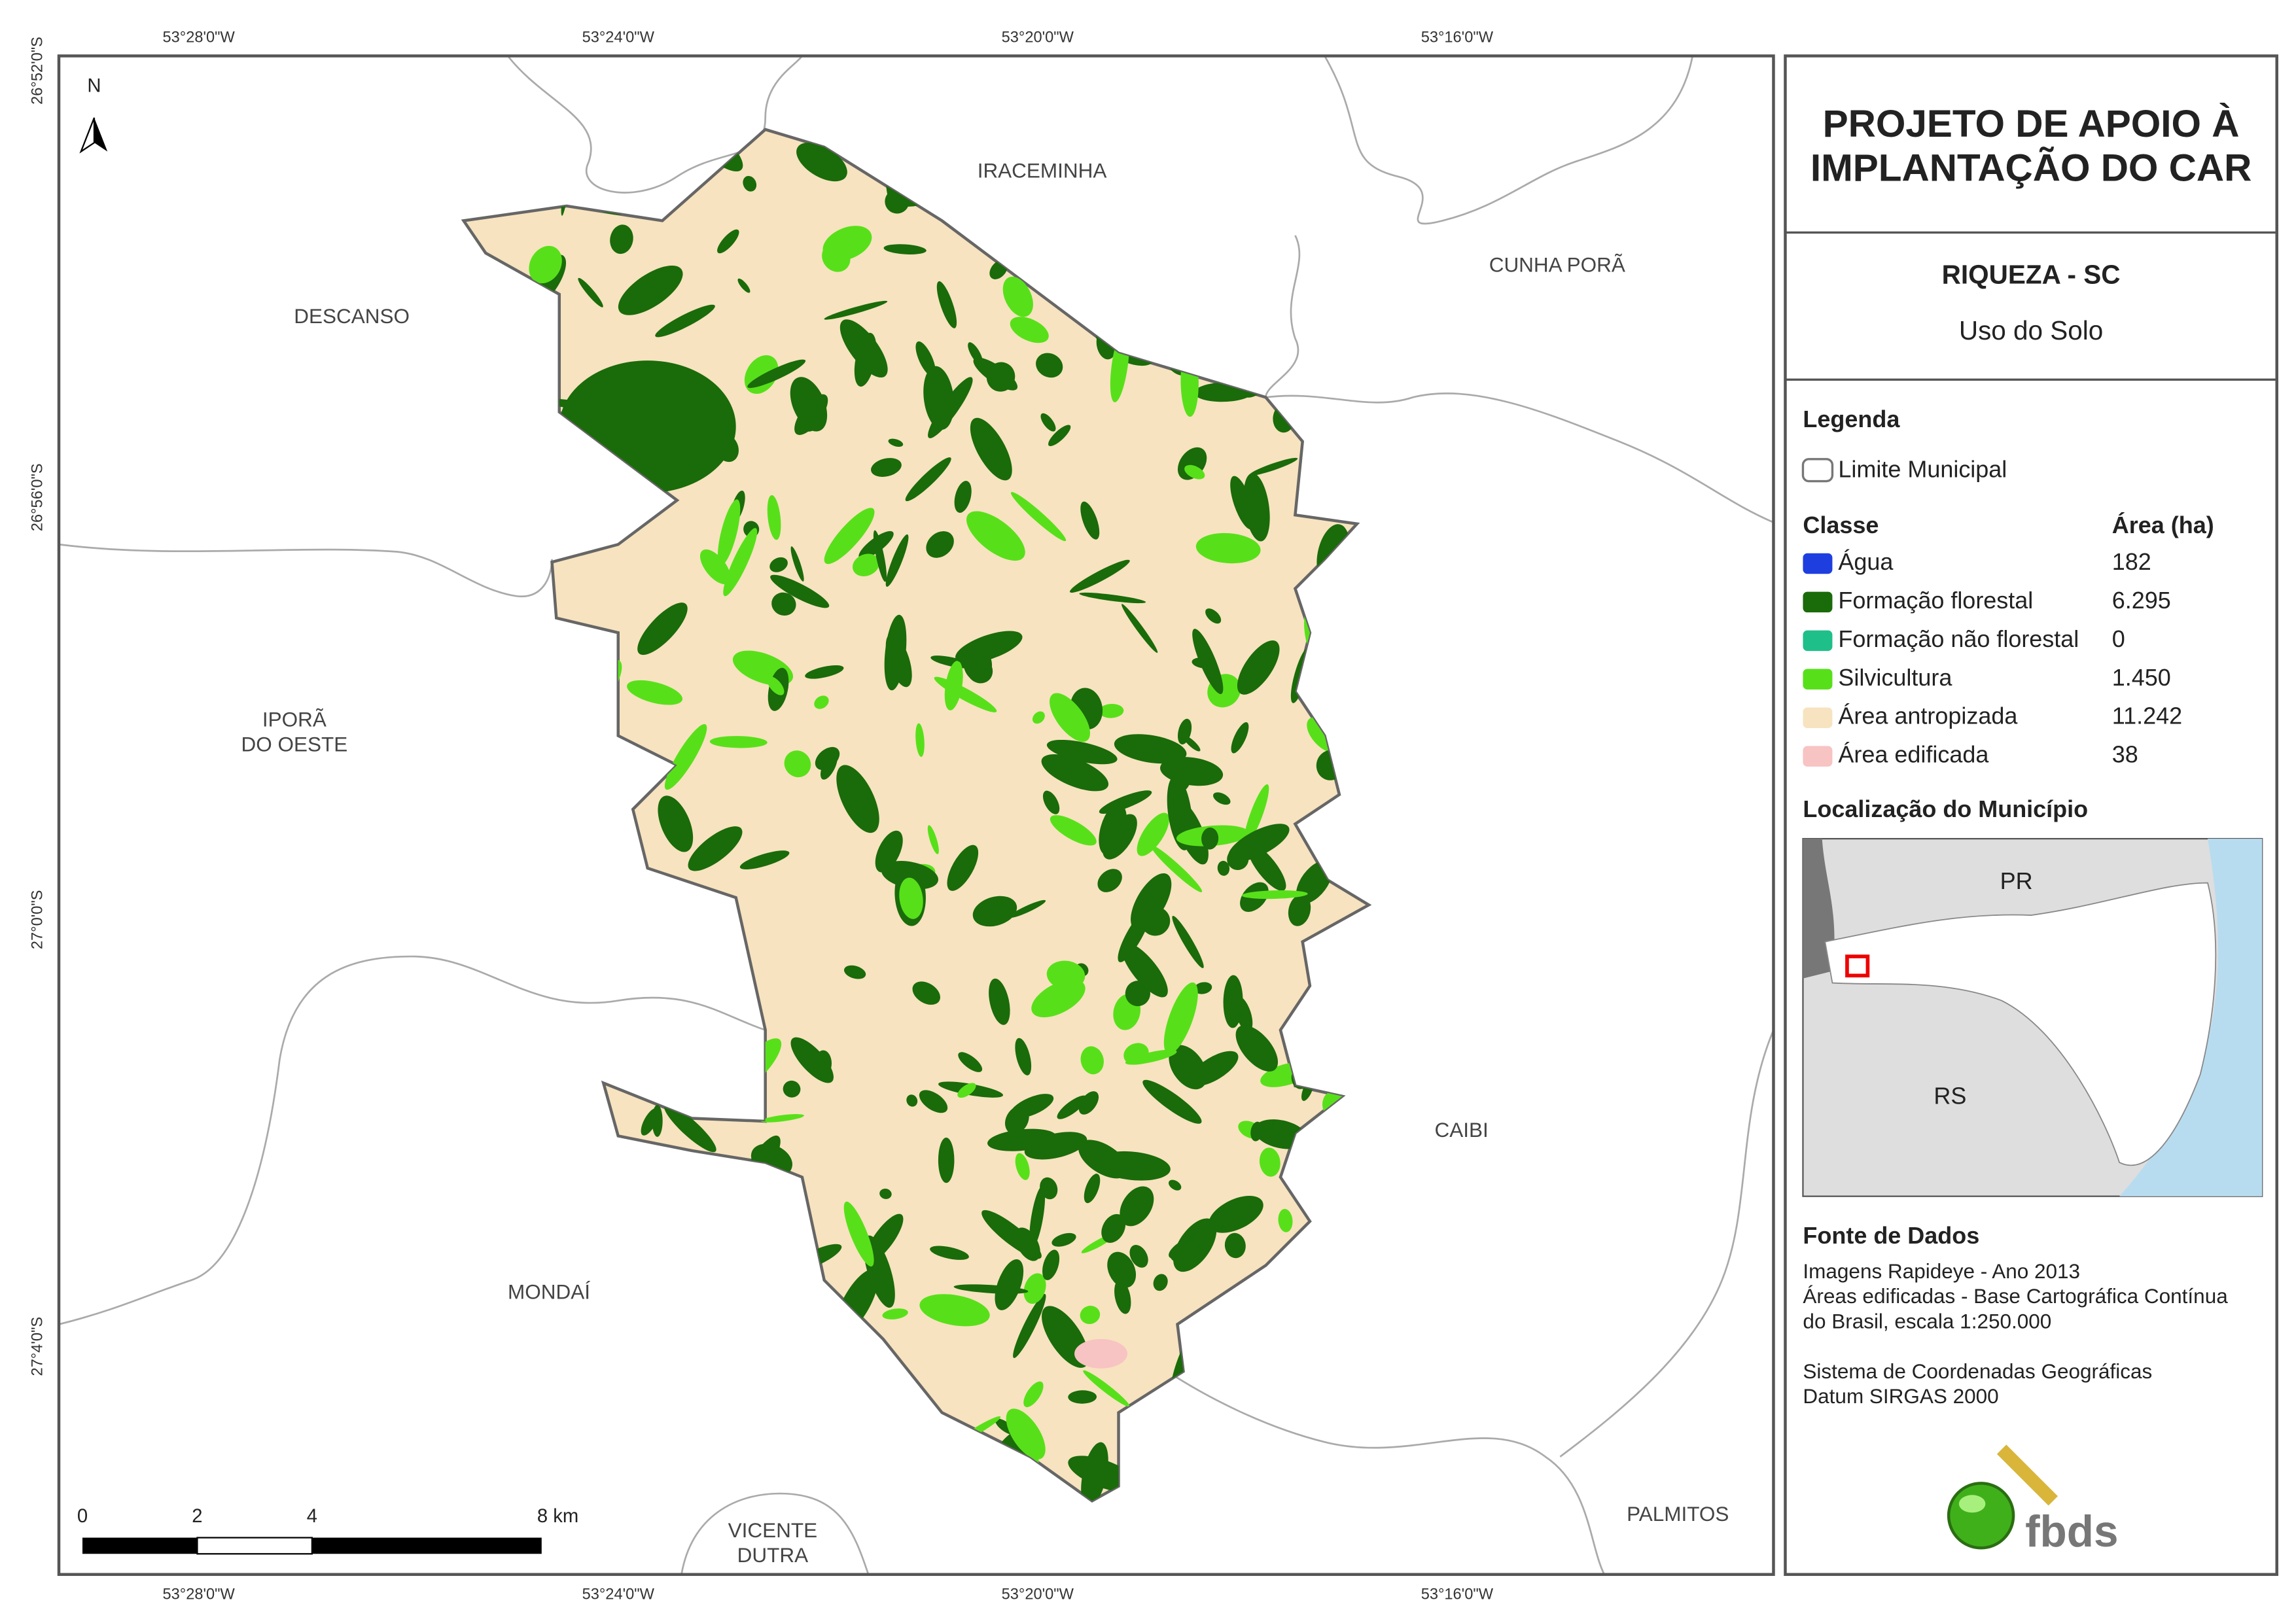 This screenshot has width=2296, height=1623. I want to click on locator-map: PR RS, so click(2032, 1017).